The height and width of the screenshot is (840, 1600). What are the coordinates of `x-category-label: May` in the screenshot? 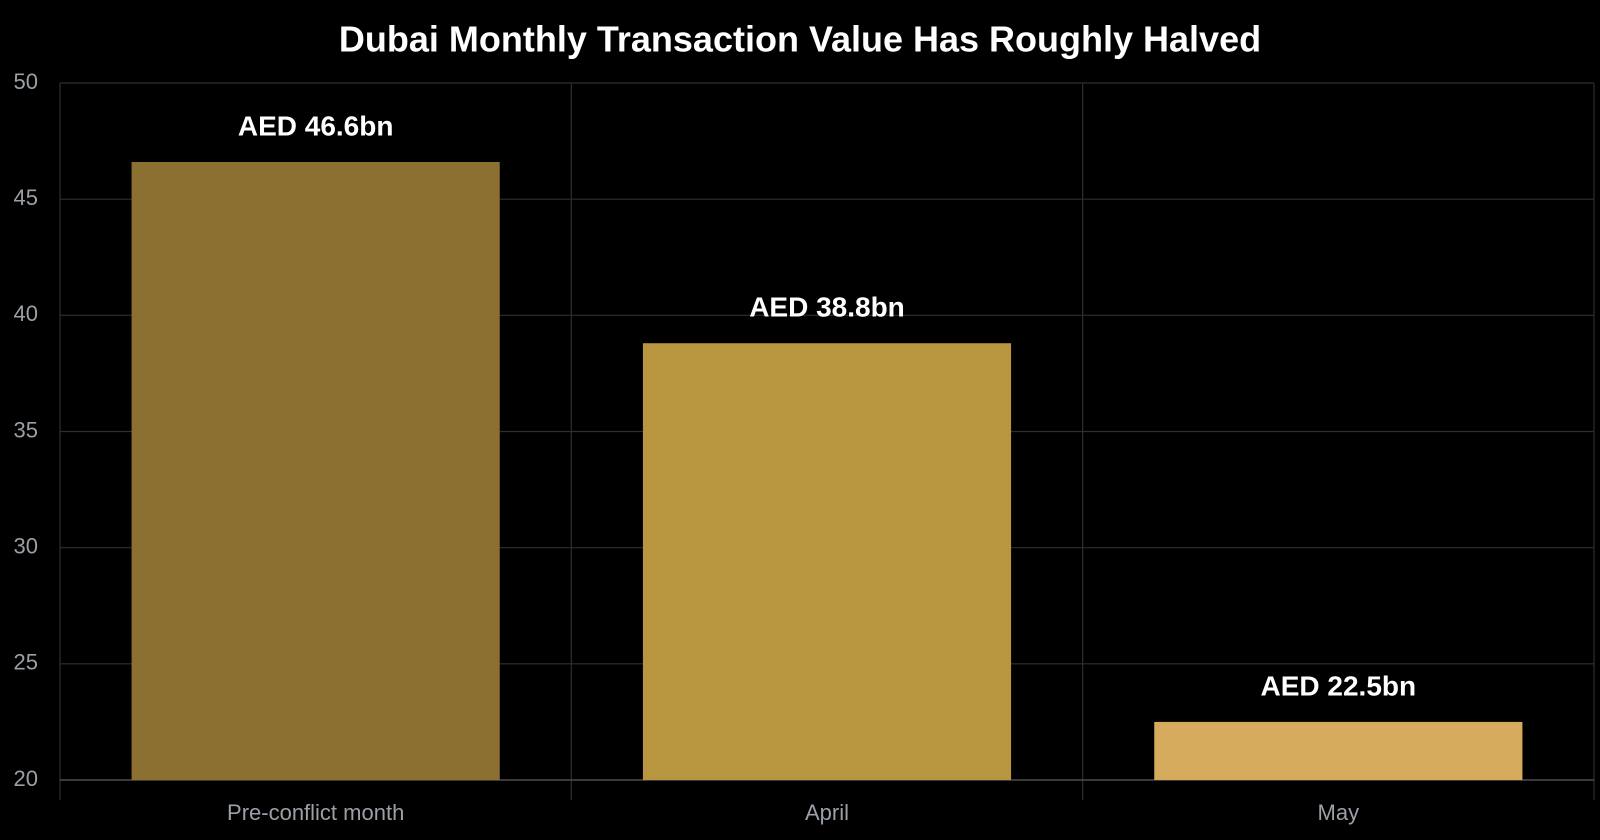 It's located at (1339, 812).